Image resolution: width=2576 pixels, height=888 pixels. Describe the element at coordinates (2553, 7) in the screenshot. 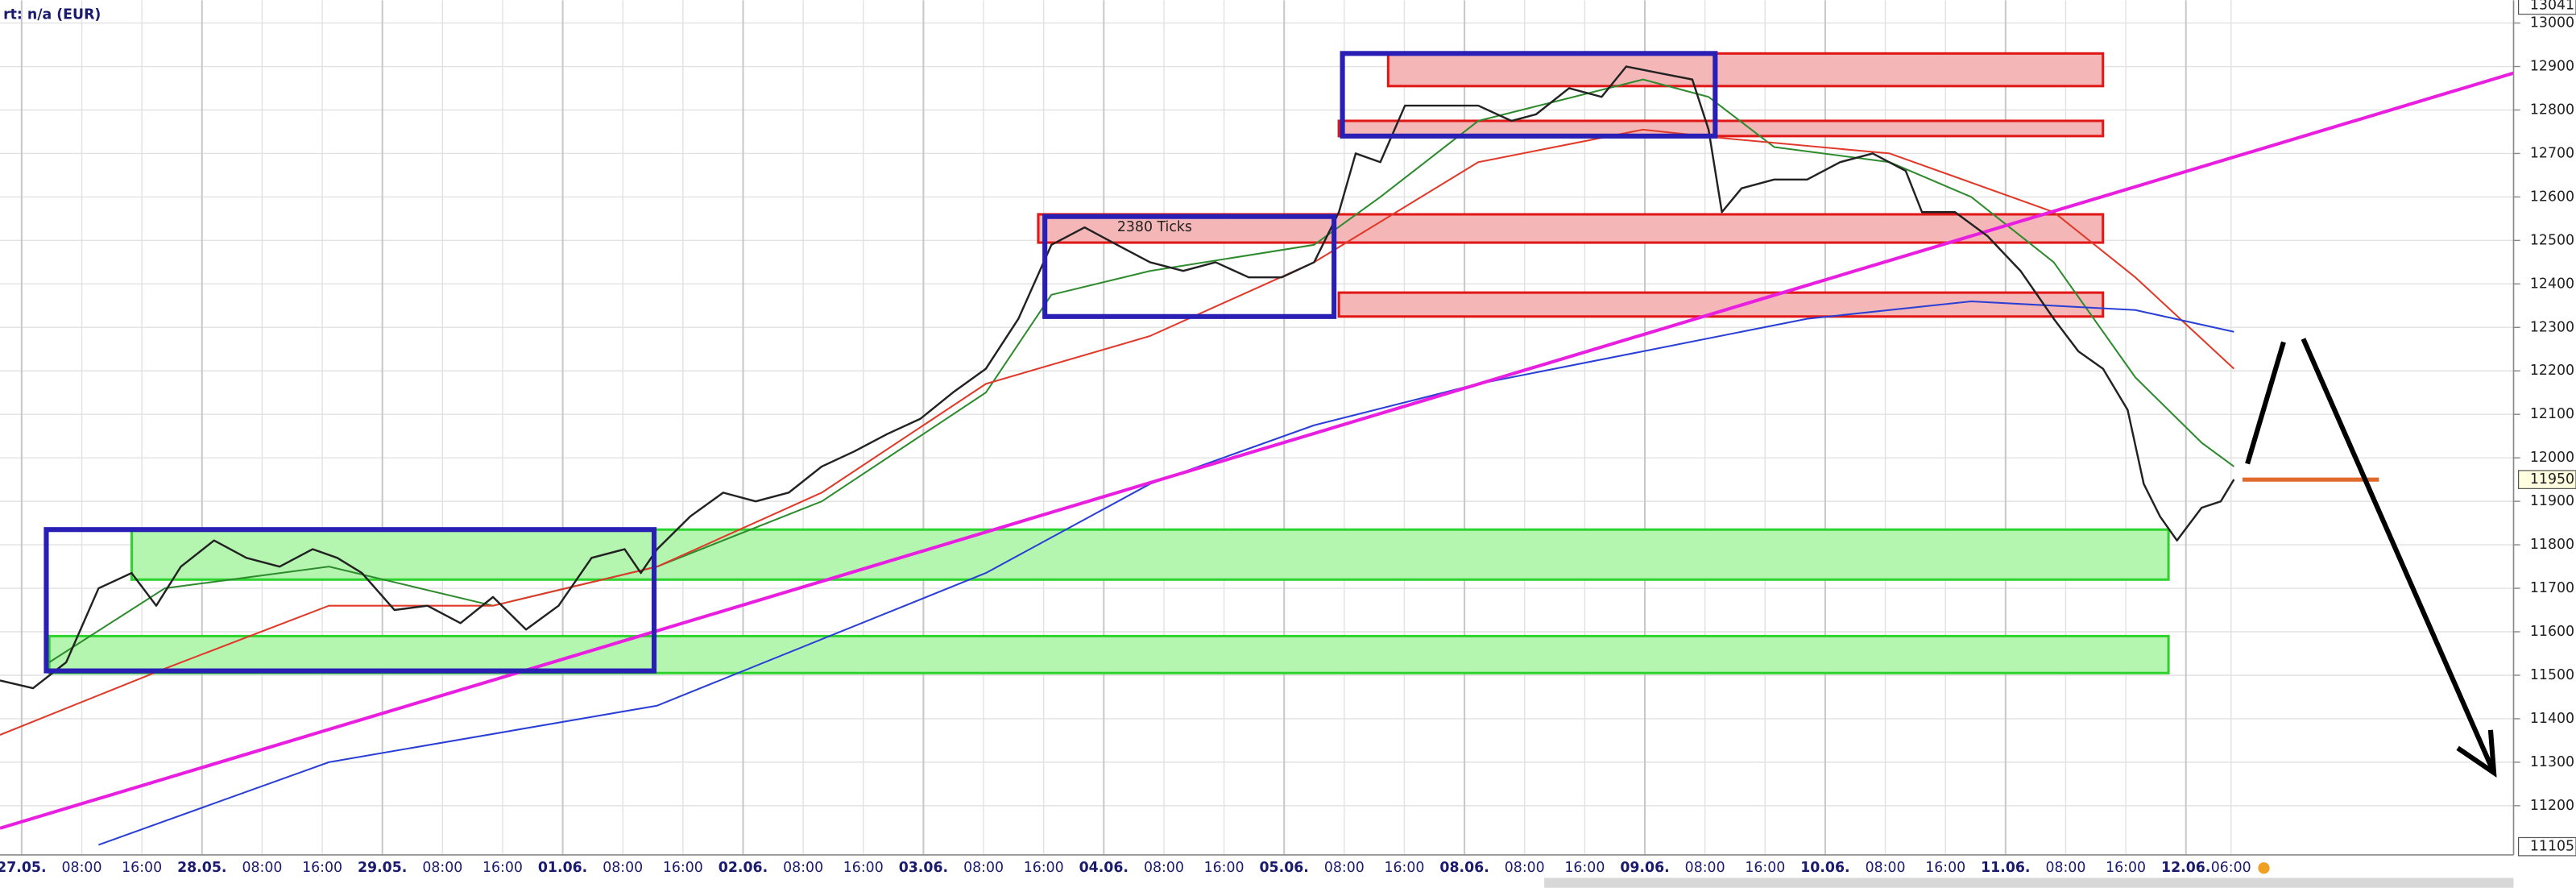

I see `y-tick-label: 13041.0` at that location.